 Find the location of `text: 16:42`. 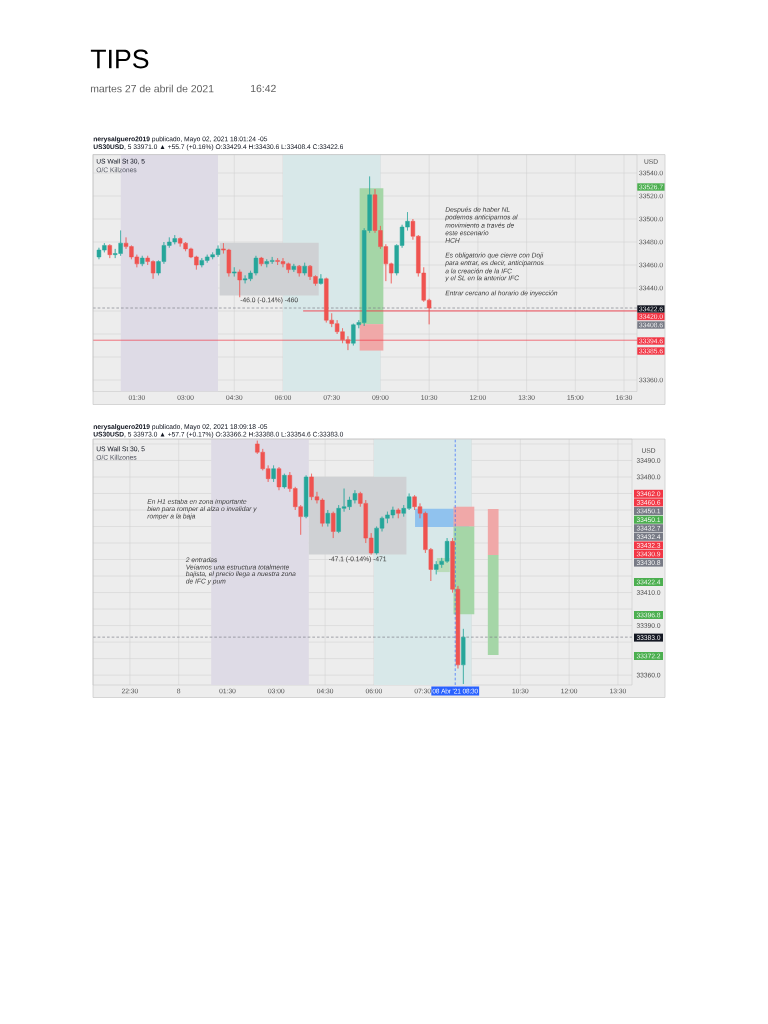

text: 16:42 is located at coordinates (263, 88).